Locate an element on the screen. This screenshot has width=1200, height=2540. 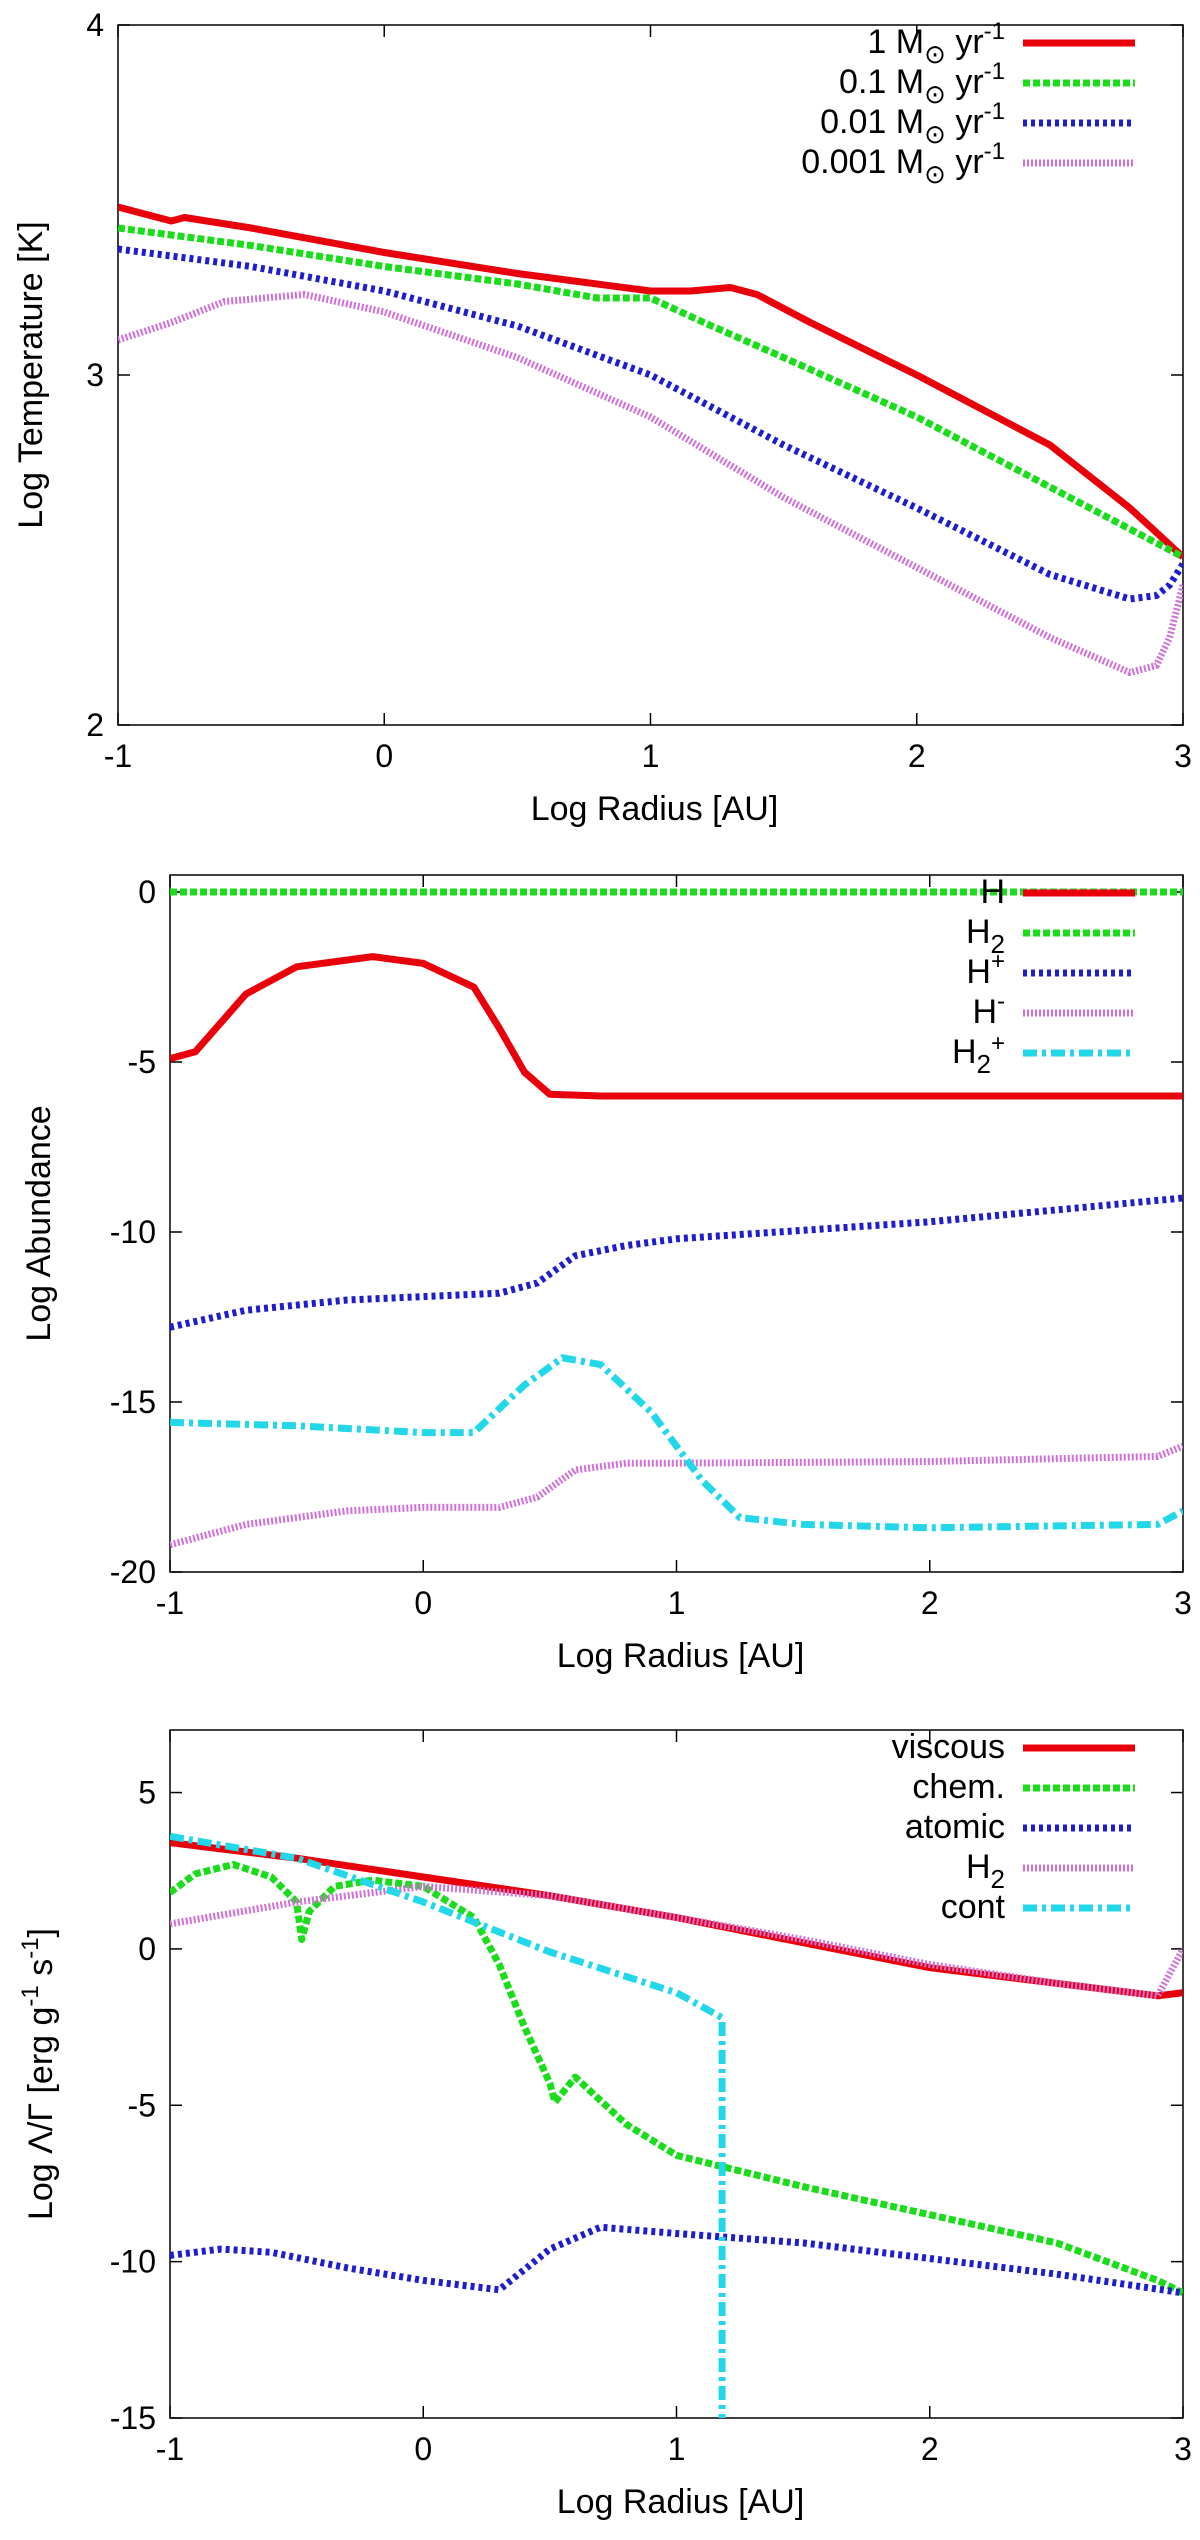
legend-label-main: cont is located at coordinates (973, 1907).